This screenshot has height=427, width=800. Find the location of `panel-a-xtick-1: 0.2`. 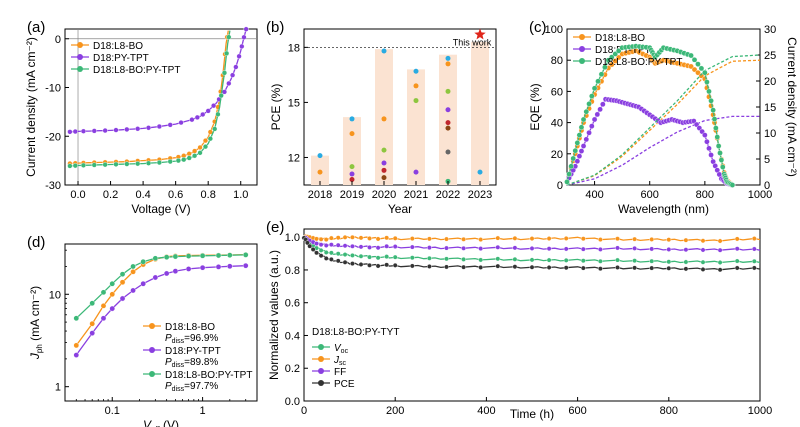

panel-a-xtick-1: 0.2 is located at coordinates (110, 195).